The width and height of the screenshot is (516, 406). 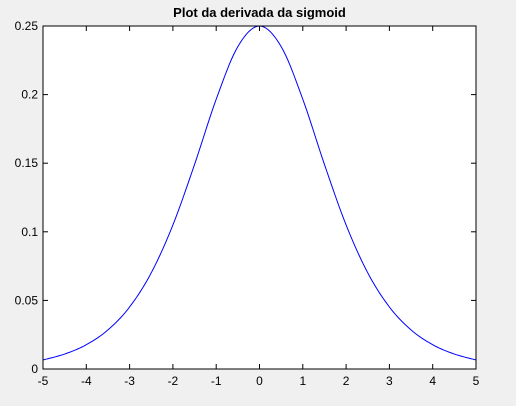 I want to click on x-tick-label: 2, so click(x=346, y=381).